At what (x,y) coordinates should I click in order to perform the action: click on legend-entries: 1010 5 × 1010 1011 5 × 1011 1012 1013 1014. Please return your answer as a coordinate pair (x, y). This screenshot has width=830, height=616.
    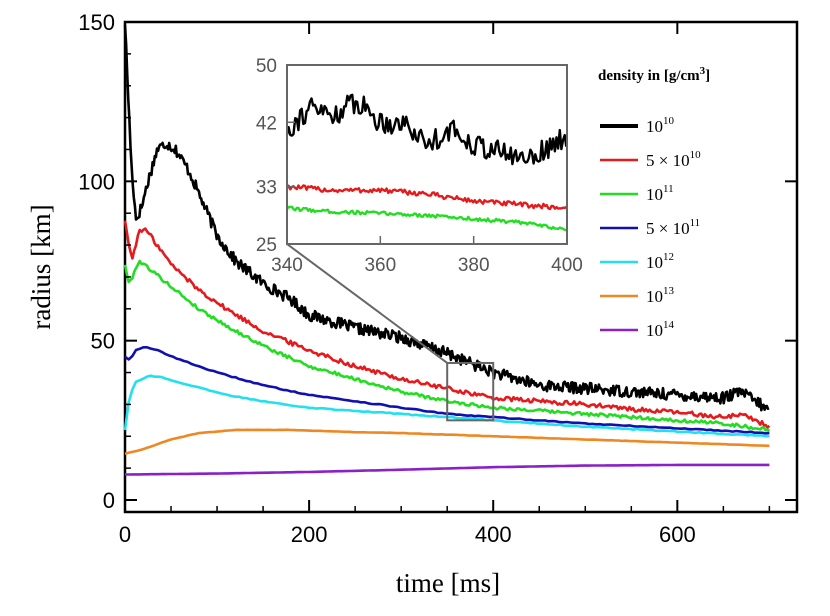
    Looking at the image, I should click on (650, 227).